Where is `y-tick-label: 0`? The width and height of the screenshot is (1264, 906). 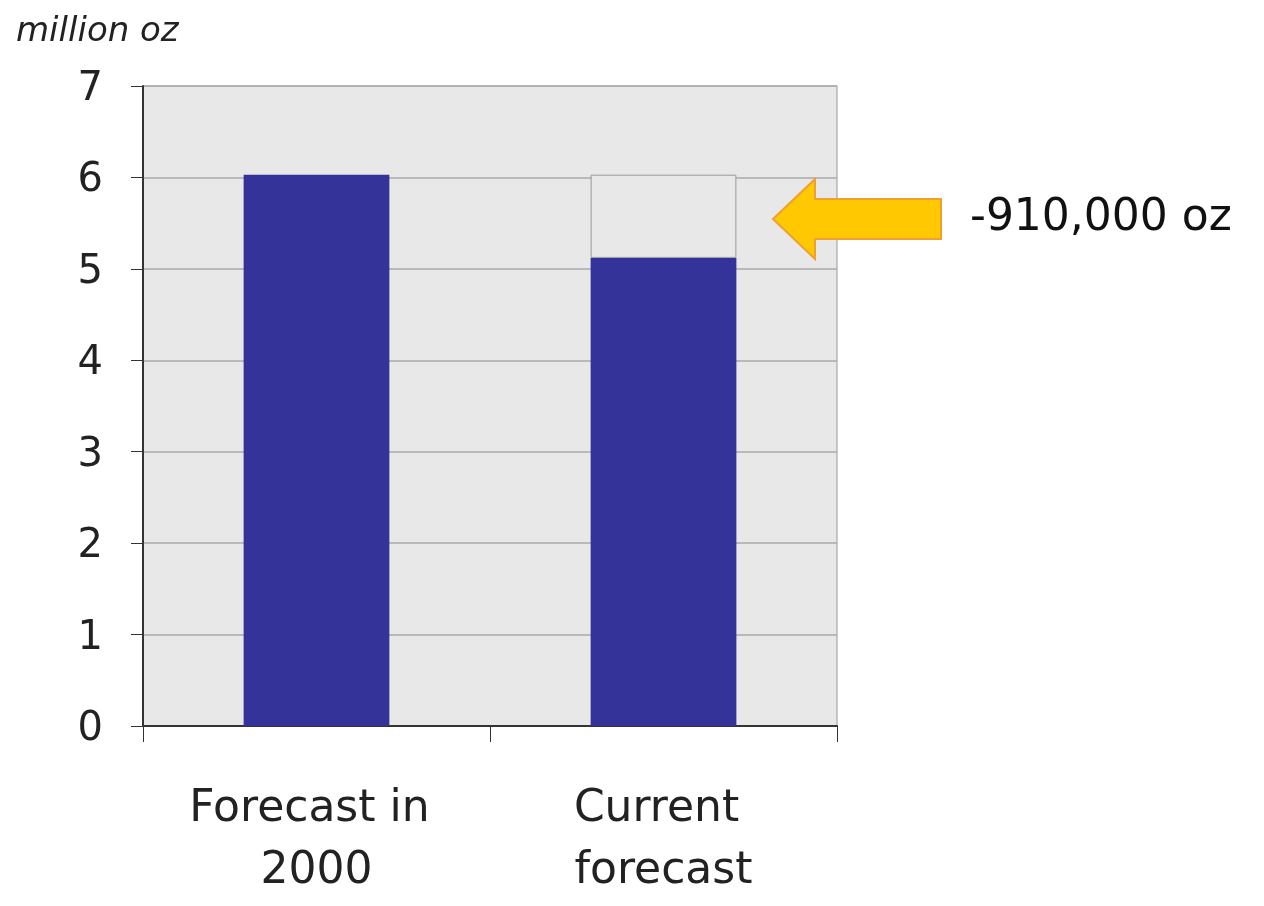 y-tick-label: 0 is located at coordinates (90, 726).